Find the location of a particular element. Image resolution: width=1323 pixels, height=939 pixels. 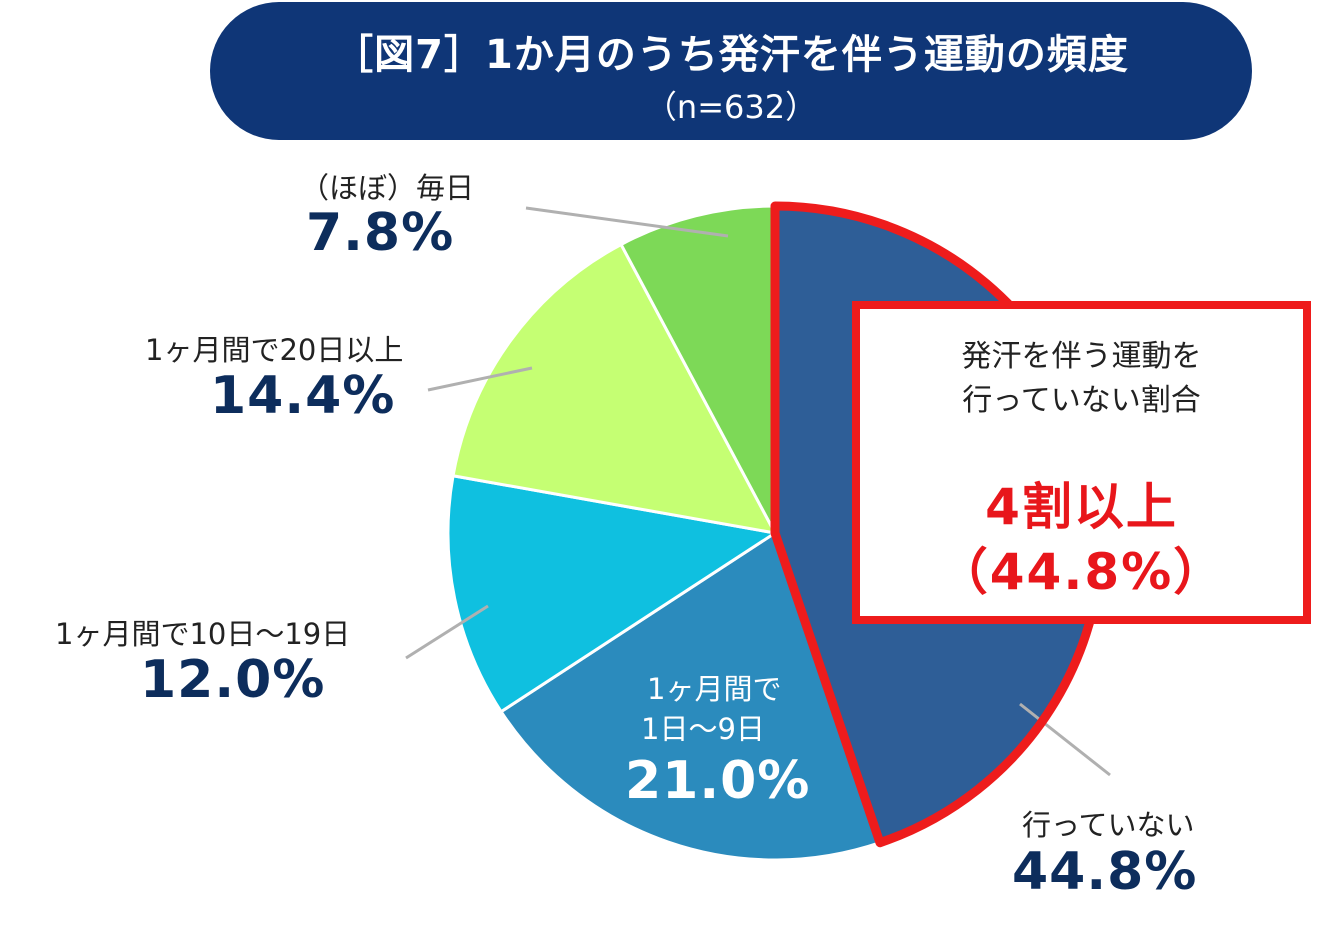

chart-title: ［図7］1か月のうち発汗を伴う運動の頻度 is located at coordinates (731, 55).